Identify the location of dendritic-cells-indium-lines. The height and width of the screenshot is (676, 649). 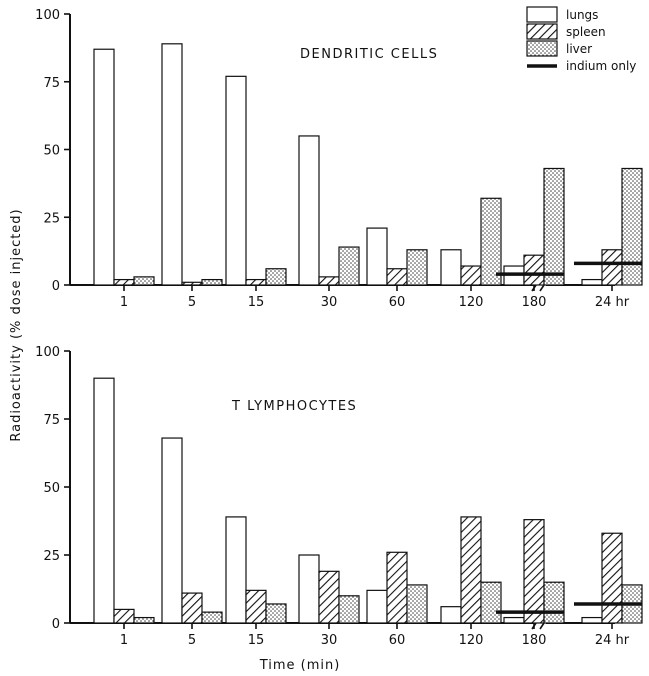
(569, 268).